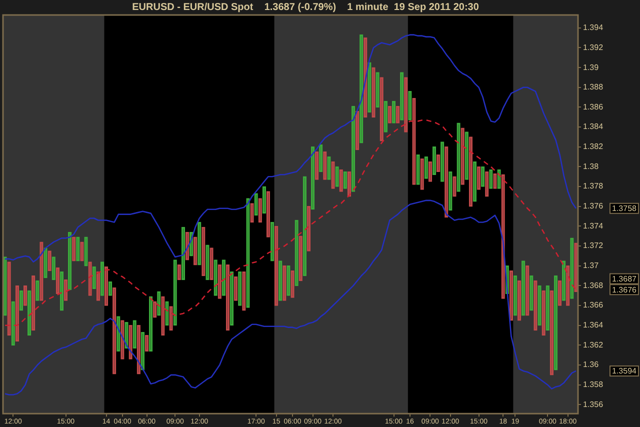 This screenshot has width=640, height=427. Describe the element at coordinates (593, 127) in the screenshot. I see `y-tick-label: 1.384` at that location.